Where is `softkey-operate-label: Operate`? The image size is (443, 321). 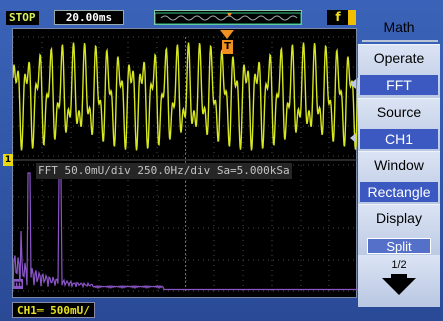 softkey-operate-label: Operate is located at coordinates (399, 58).